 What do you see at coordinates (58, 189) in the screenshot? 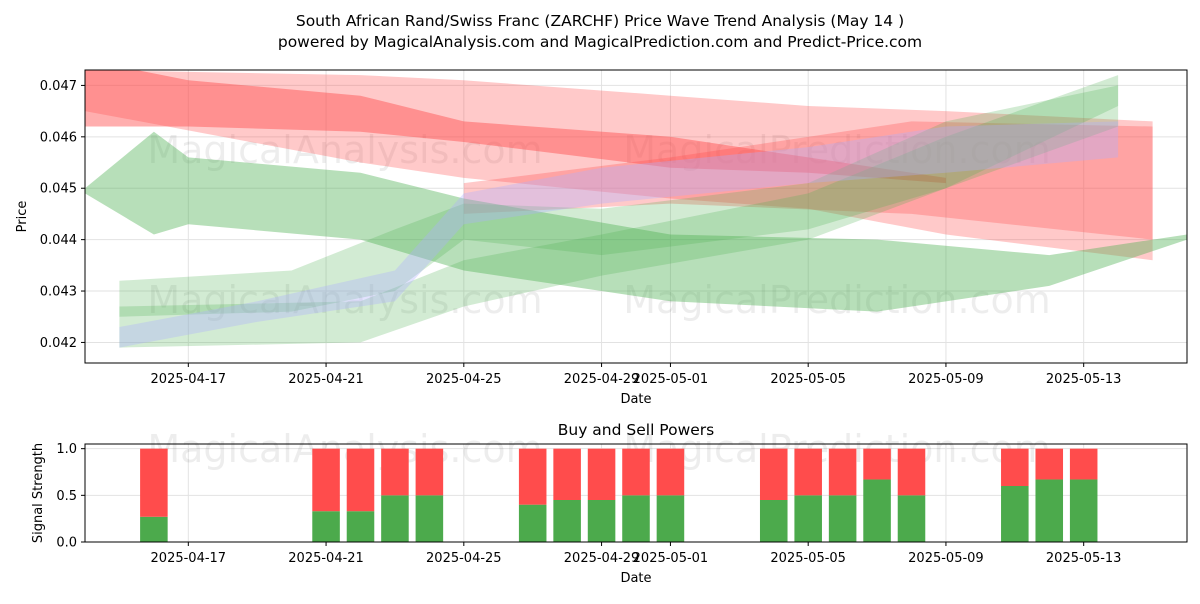
I see `y-tick-label: 0.045` at bounding box center [58, 189].